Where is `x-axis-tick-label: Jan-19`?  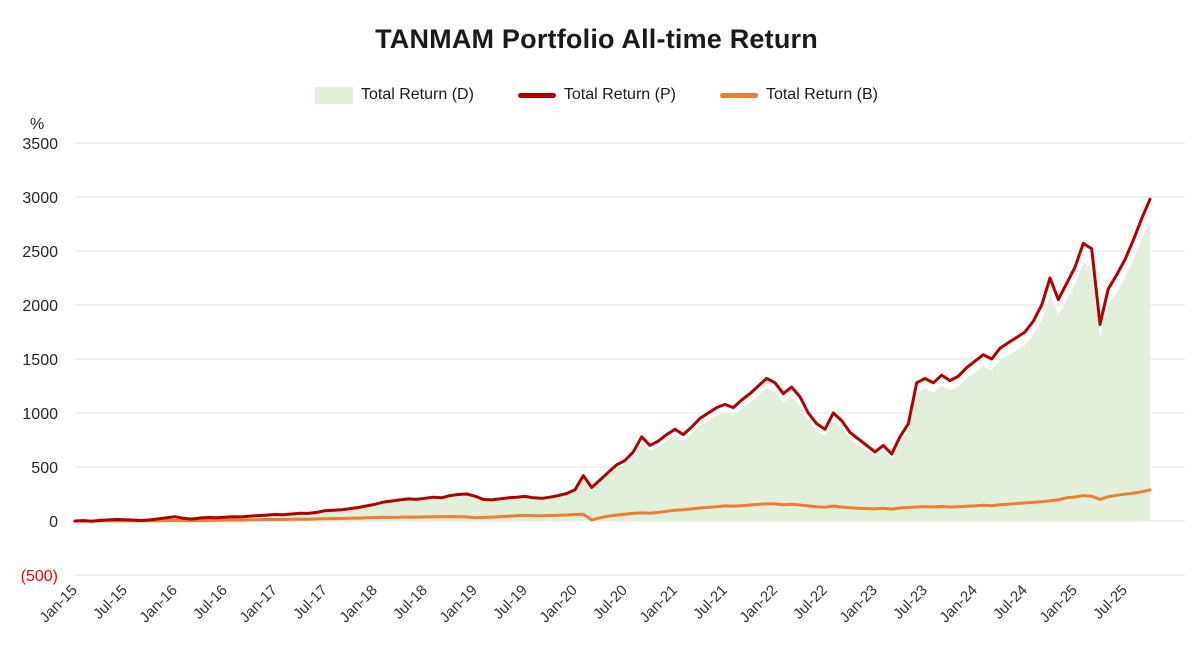 x-axis-tick-label: Jan-19 is located at coordinates (458, 604).